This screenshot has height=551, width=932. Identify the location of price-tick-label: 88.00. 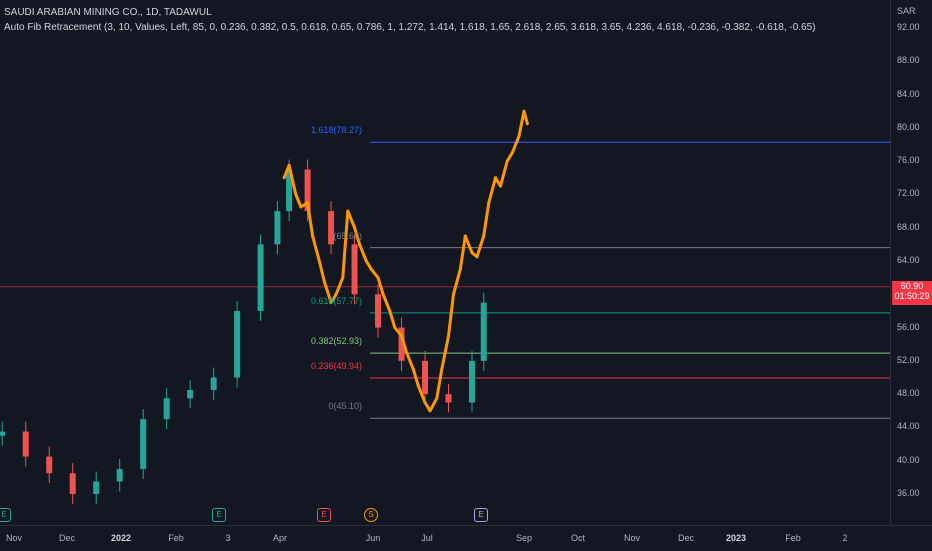
(908, 60).